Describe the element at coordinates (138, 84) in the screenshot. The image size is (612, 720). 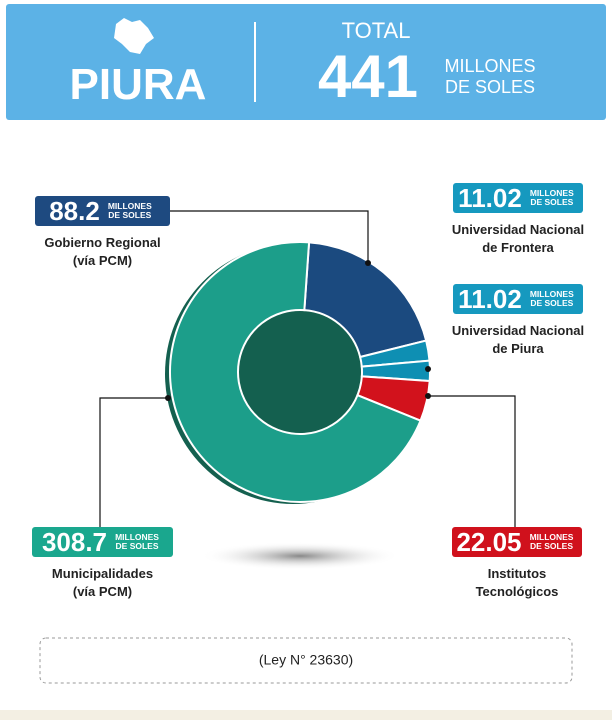
I see `region: PIURA` at that location.